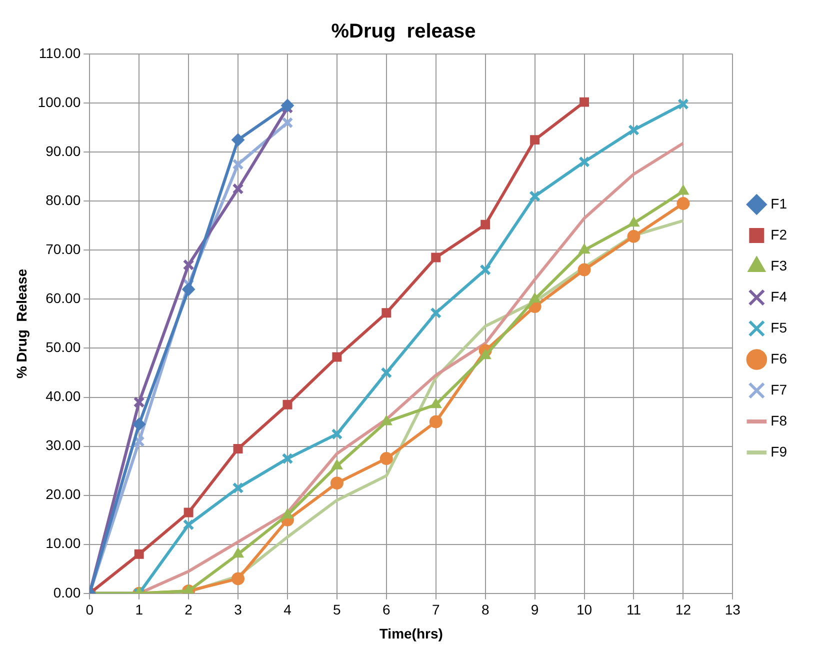 The width and height of the screenshot is (817, 657). What do you see at coordinates (779, 358) in the screenshot?
I see `legend-label: F6` at bounding box center [779, 358].